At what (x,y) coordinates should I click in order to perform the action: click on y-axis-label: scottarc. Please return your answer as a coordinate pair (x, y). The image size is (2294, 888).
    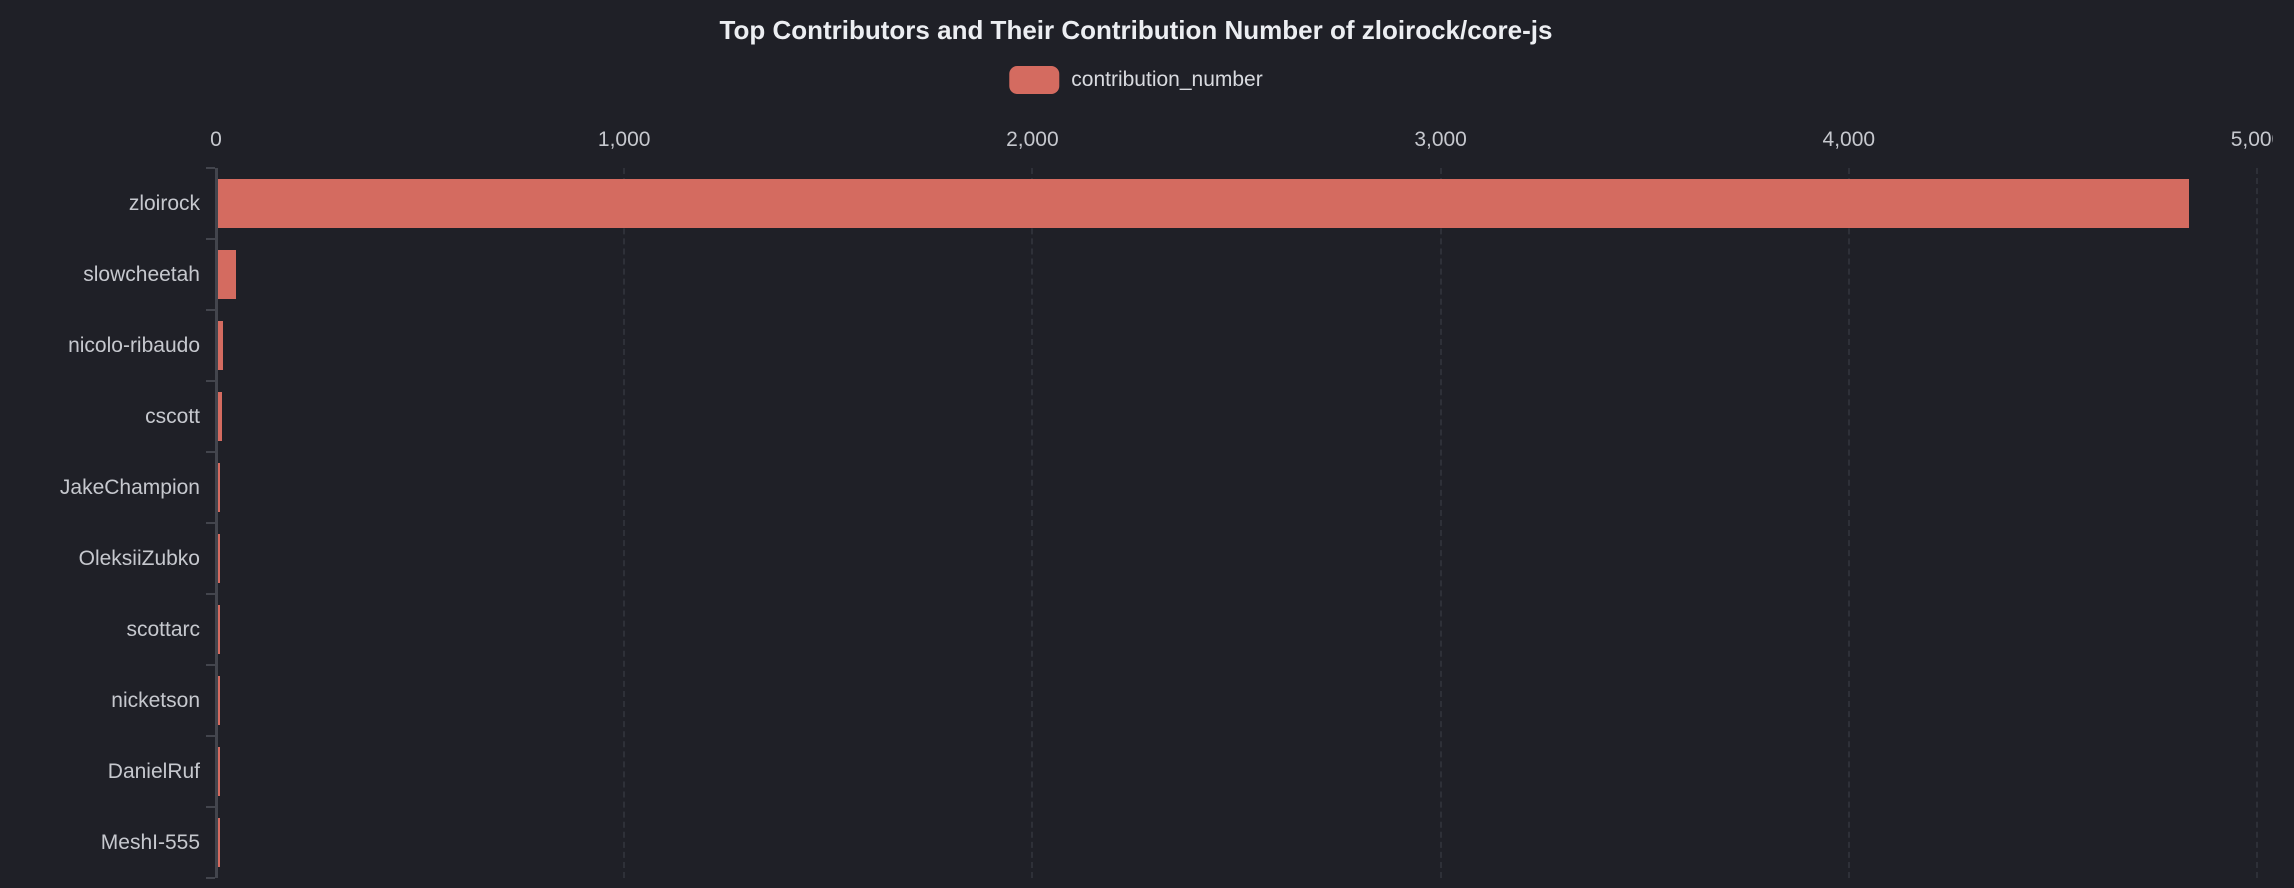
    Looking at the image, I should click on (163, 629).